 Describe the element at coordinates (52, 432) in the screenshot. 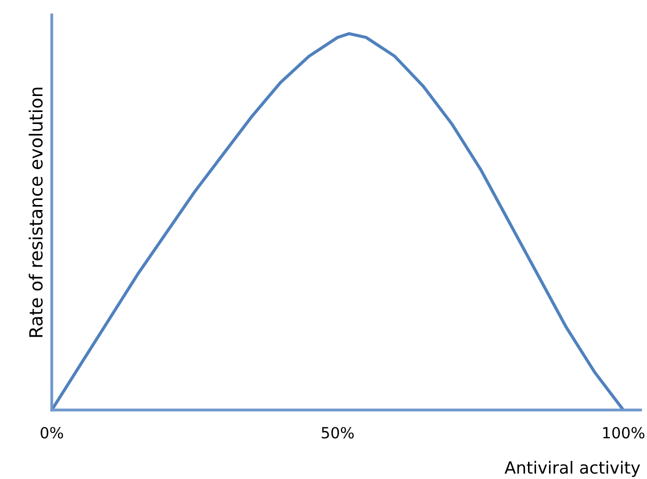

I see `x-tick-label: 0%` at that location.